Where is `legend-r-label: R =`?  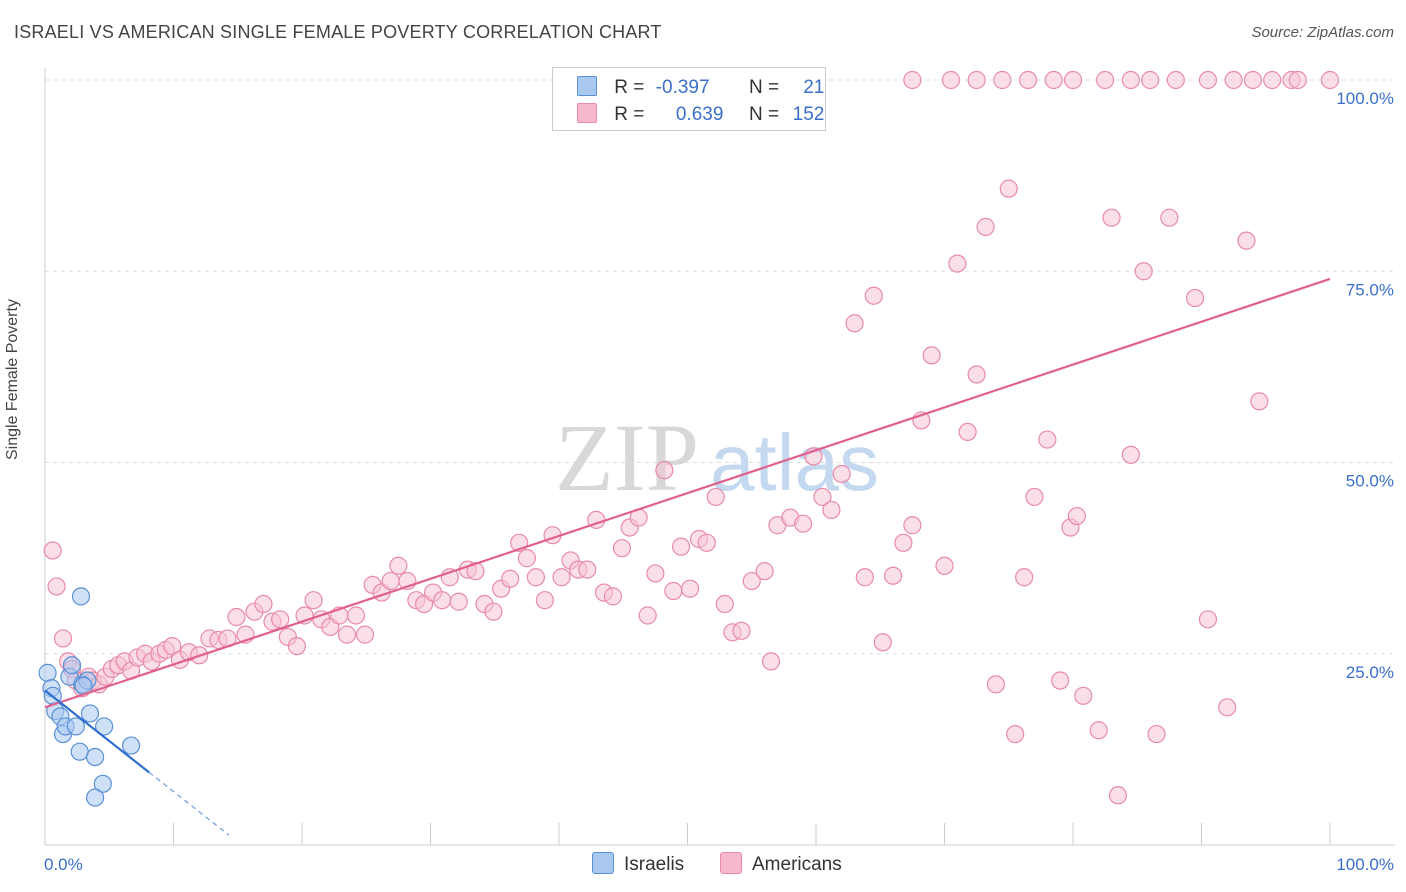
legend-r-label: R = is located at coordinates (629, 114).